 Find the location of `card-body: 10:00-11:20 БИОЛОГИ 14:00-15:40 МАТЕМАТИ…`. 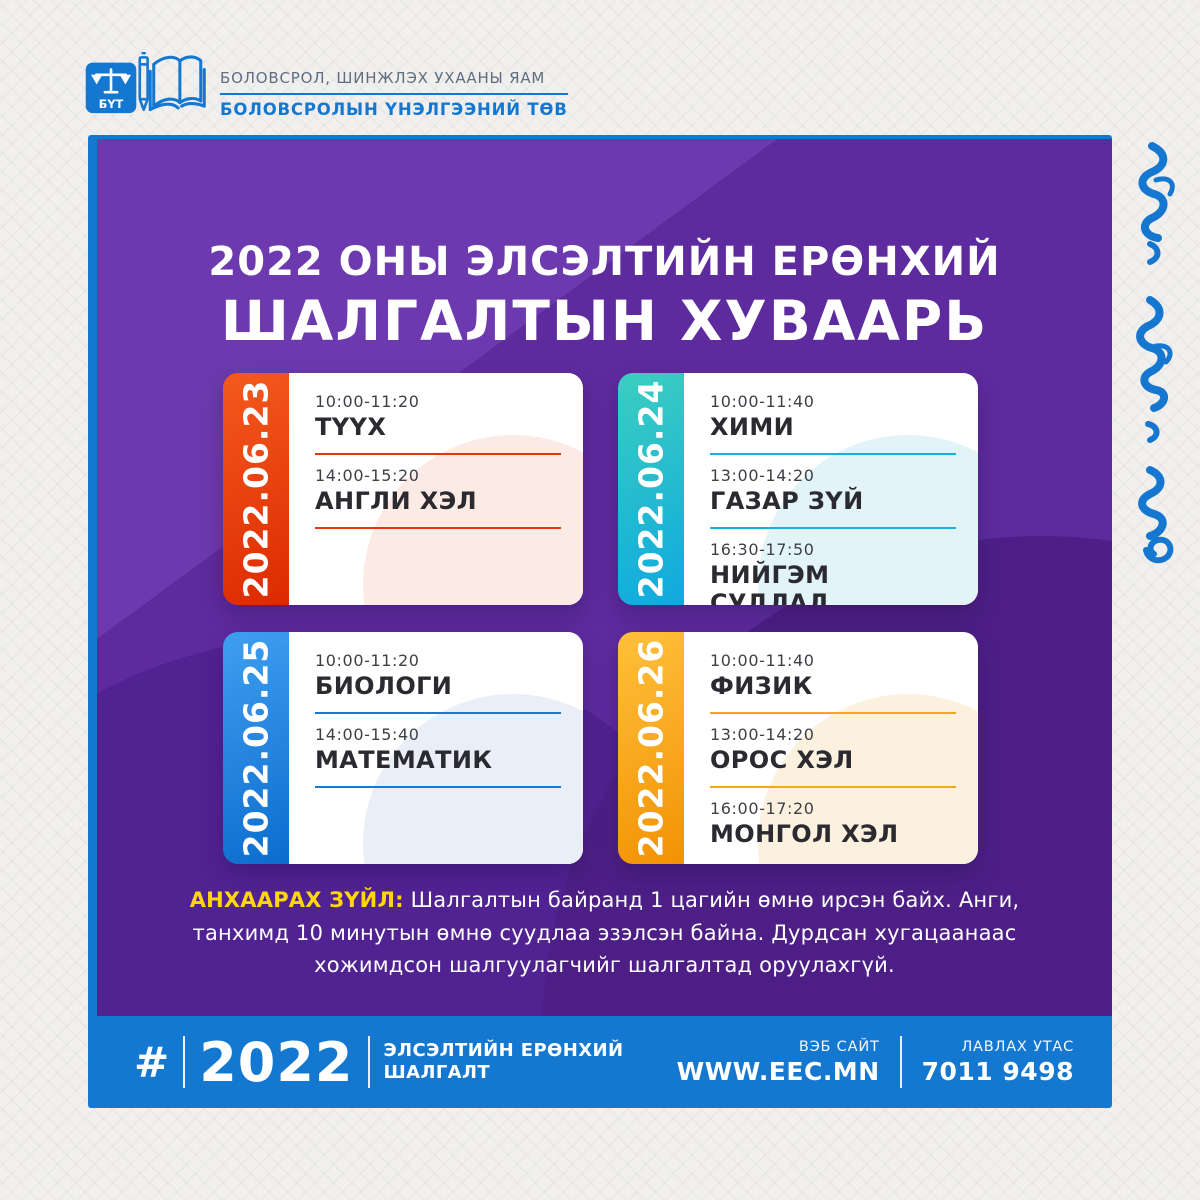

card-body: 10:00-11:20 БИОЛОГИ 14:00-15:40 МАТЕМАТИ… is located at coordinates (436, 748).